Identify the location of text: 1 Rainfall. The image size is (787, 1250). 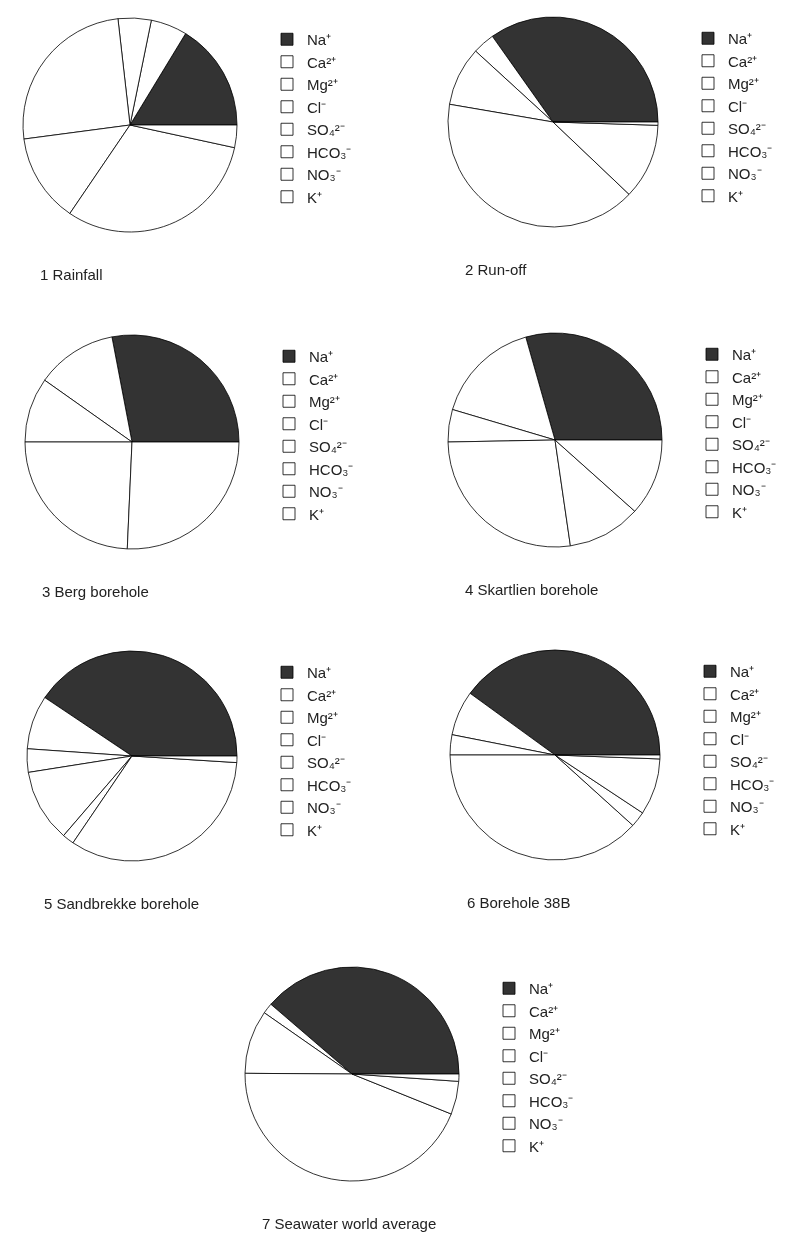
(71, 274).